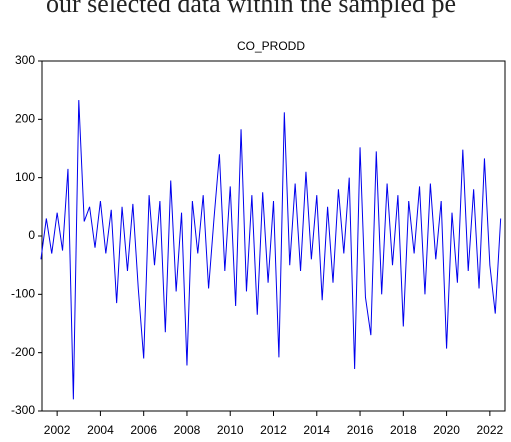 This screenshot has height=442, width=511. I want to click on x-tick-label: 2006, so click(143, 430).